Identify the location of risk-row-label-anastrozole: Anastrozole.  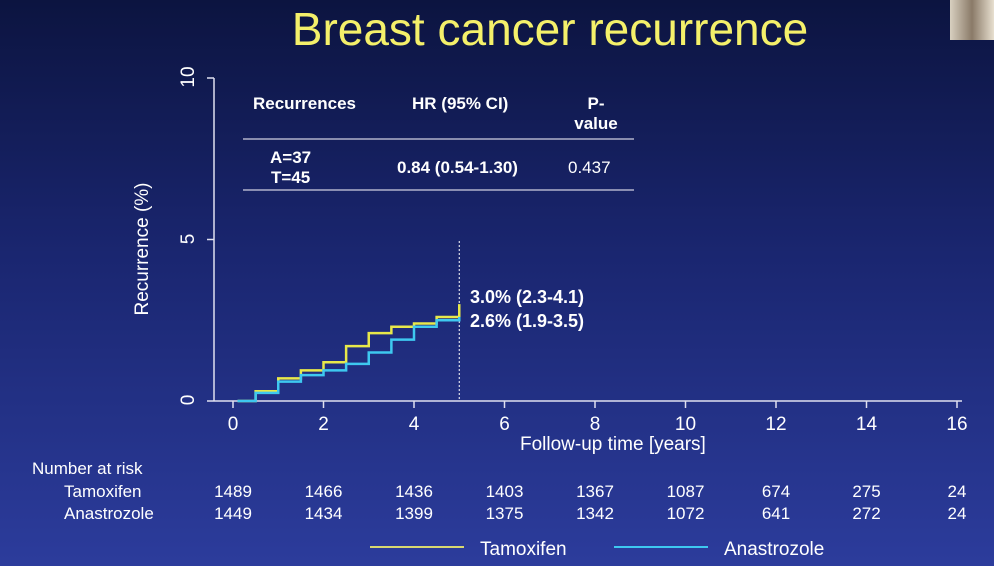
(109, 513).